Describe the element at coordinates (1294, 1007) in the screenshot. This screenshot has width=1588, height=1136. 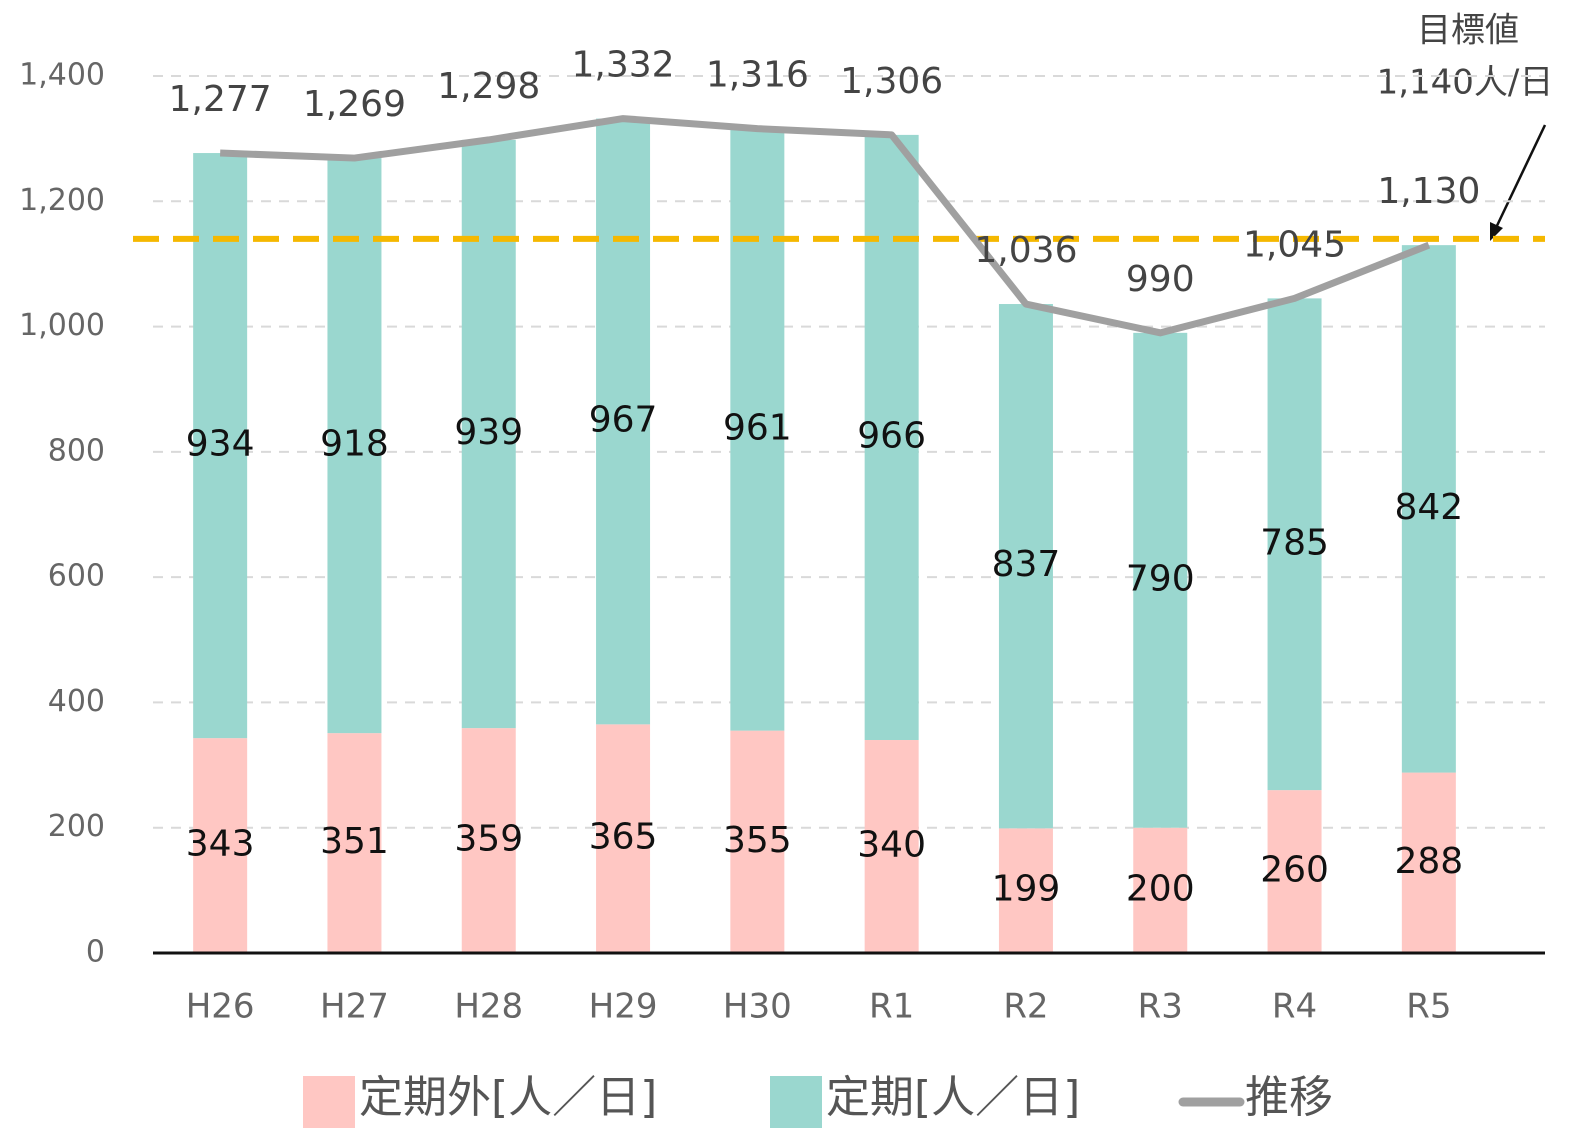
I see `x-tick-label: R4` at that location.